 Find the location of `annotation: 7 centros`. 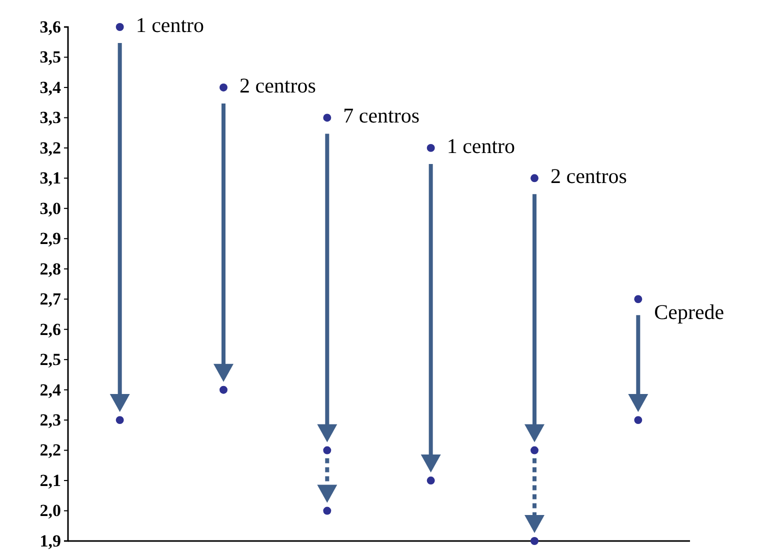

annotation: 7 centros is located at coordinates (381, 116).